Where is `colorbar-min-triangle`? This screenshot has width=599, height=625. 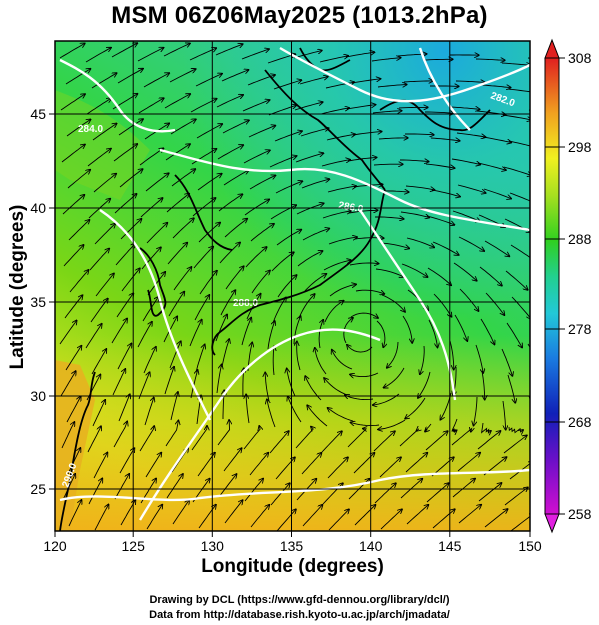 colorbar-min-triangle is located at coordinates (552, 523).